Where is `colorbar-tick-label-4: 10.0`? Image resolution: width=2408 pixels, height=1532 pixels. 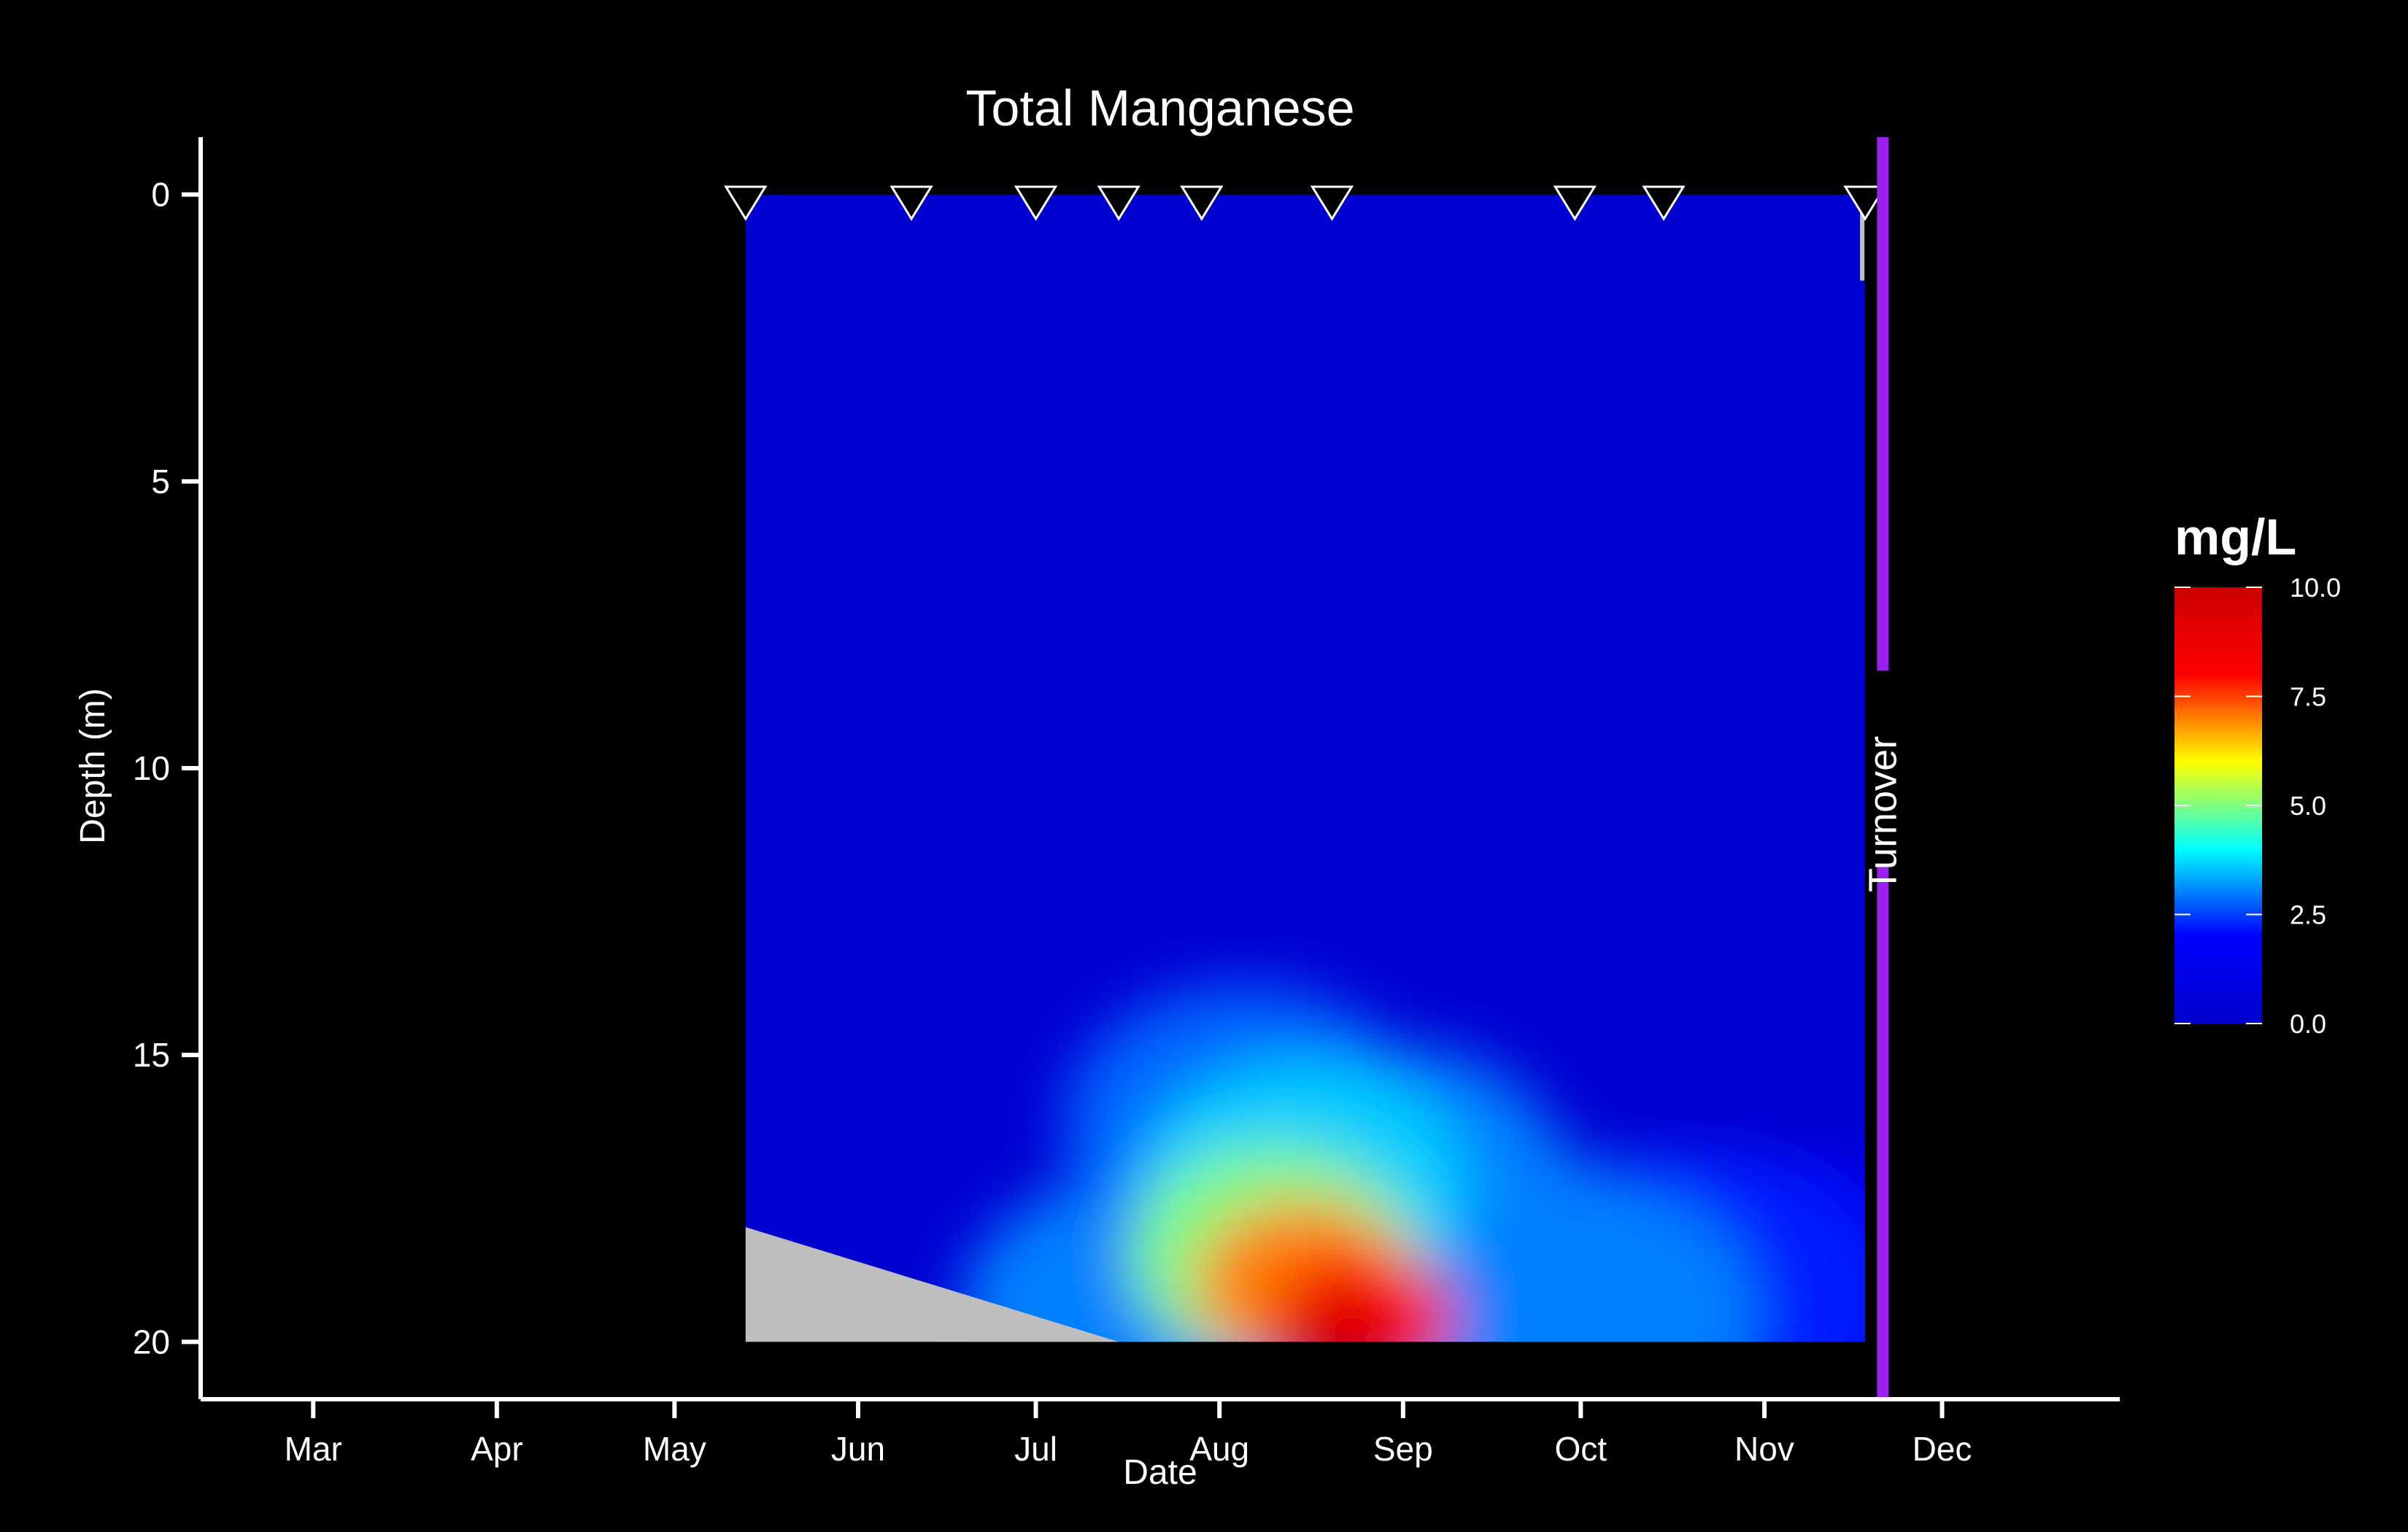 colorbar-tick-label-4: 10.0 is located at coordinates (2315, 588).